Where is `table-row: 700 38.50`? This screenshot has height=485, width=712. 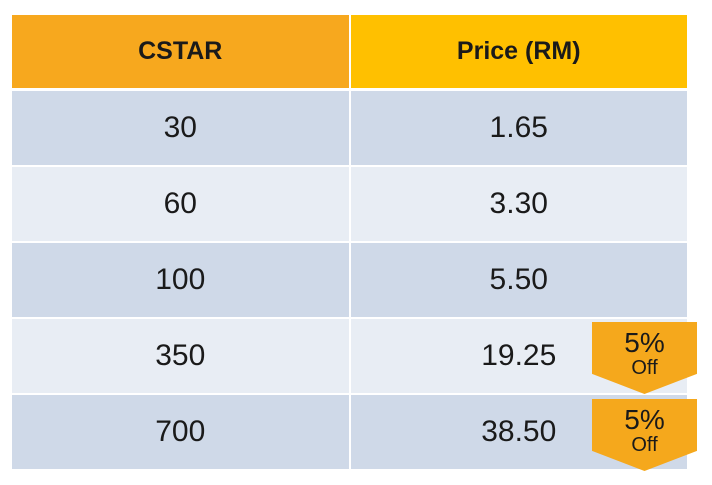 table-row: 700 38.50 is located at coordinates (349, 431).